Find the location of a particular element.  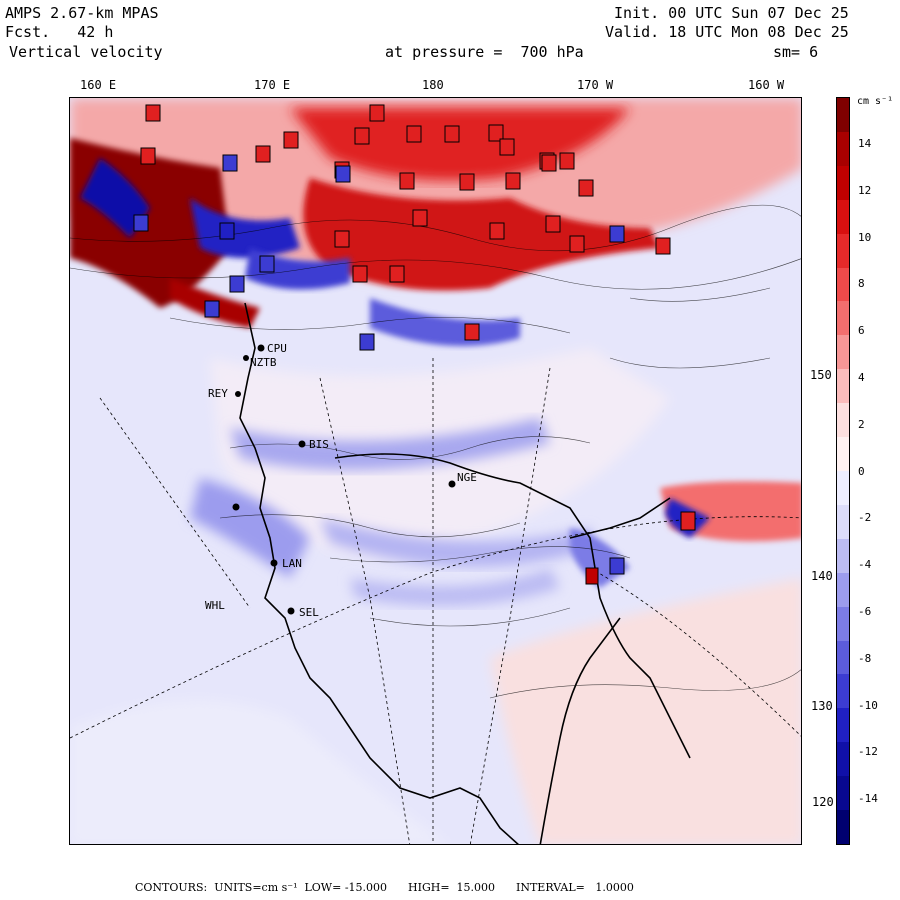

colorbar-tick-label: -2 is located at coordinates (865, 518).